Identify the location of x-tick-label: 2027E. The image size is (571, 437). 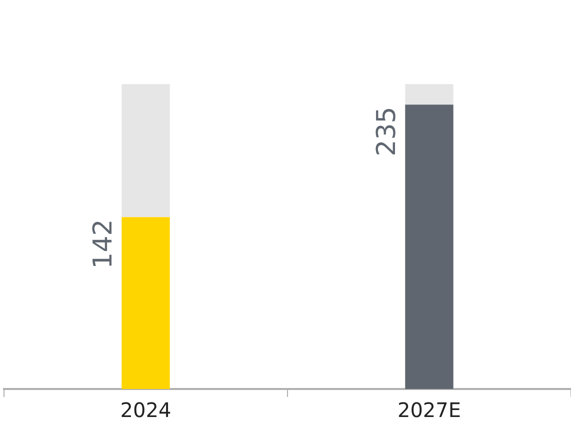
(429, 410).